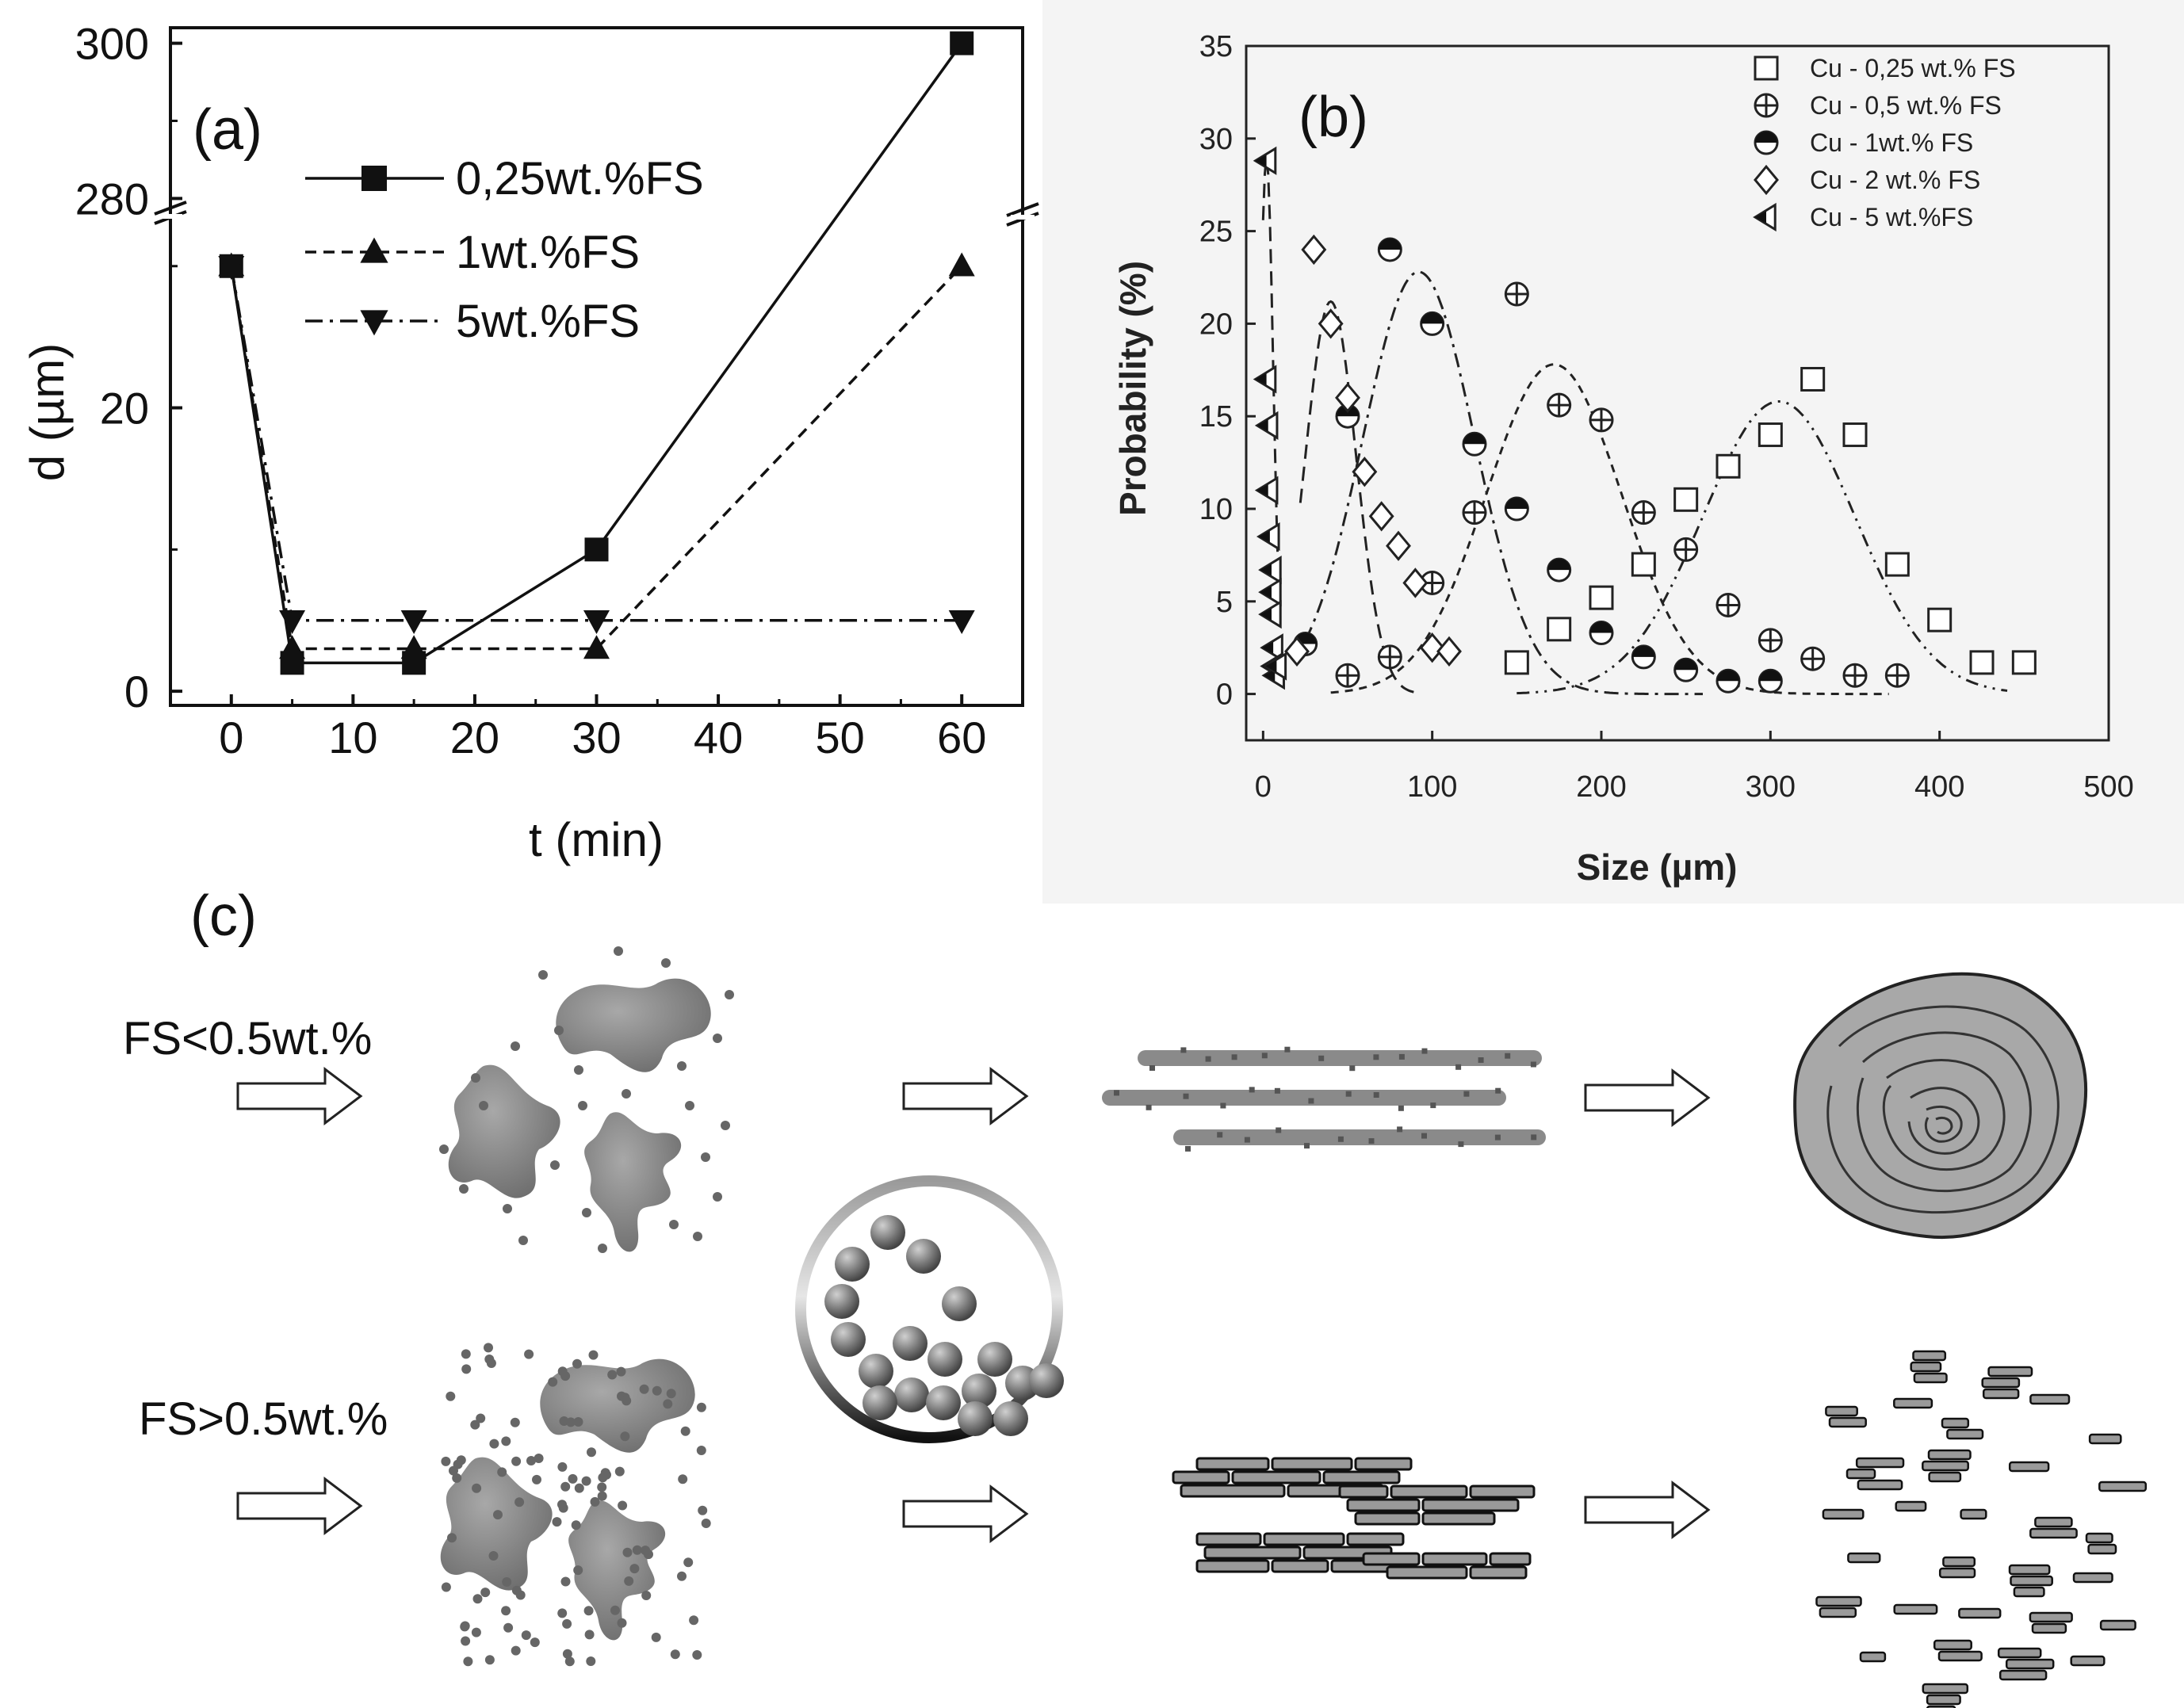 This screenshot has height=1708, width=2184. I want to click on chart-a-legend-marker, so click(374, 250).